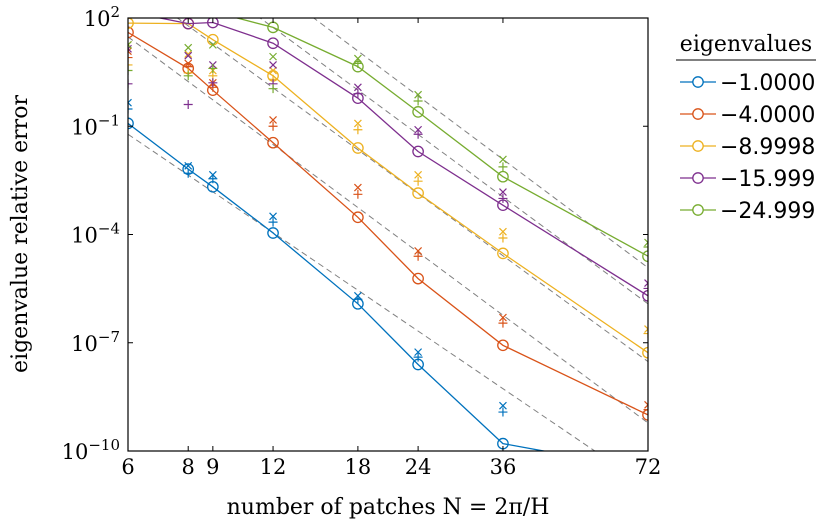 The width and height of the screenshot is (832, 528). I want to click on x-tick-label: 18, so click(358, 467).